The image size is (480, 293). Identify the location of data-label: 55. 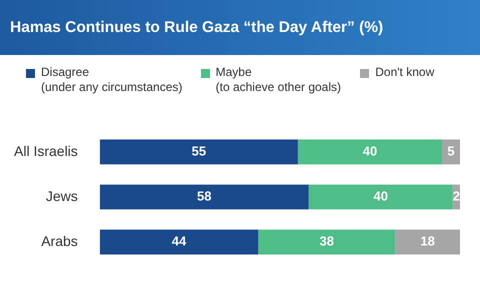
(199, 151).